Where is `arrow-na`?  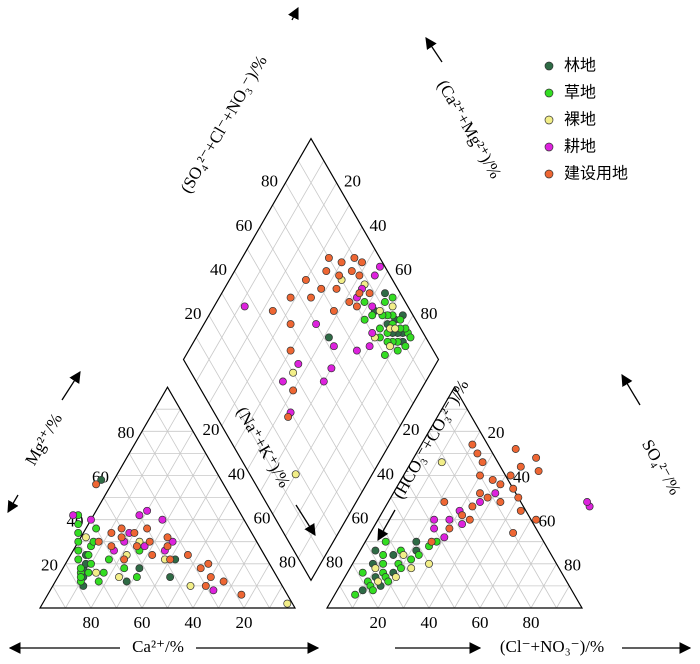
arrow-na is located at coordinates (305, 520).